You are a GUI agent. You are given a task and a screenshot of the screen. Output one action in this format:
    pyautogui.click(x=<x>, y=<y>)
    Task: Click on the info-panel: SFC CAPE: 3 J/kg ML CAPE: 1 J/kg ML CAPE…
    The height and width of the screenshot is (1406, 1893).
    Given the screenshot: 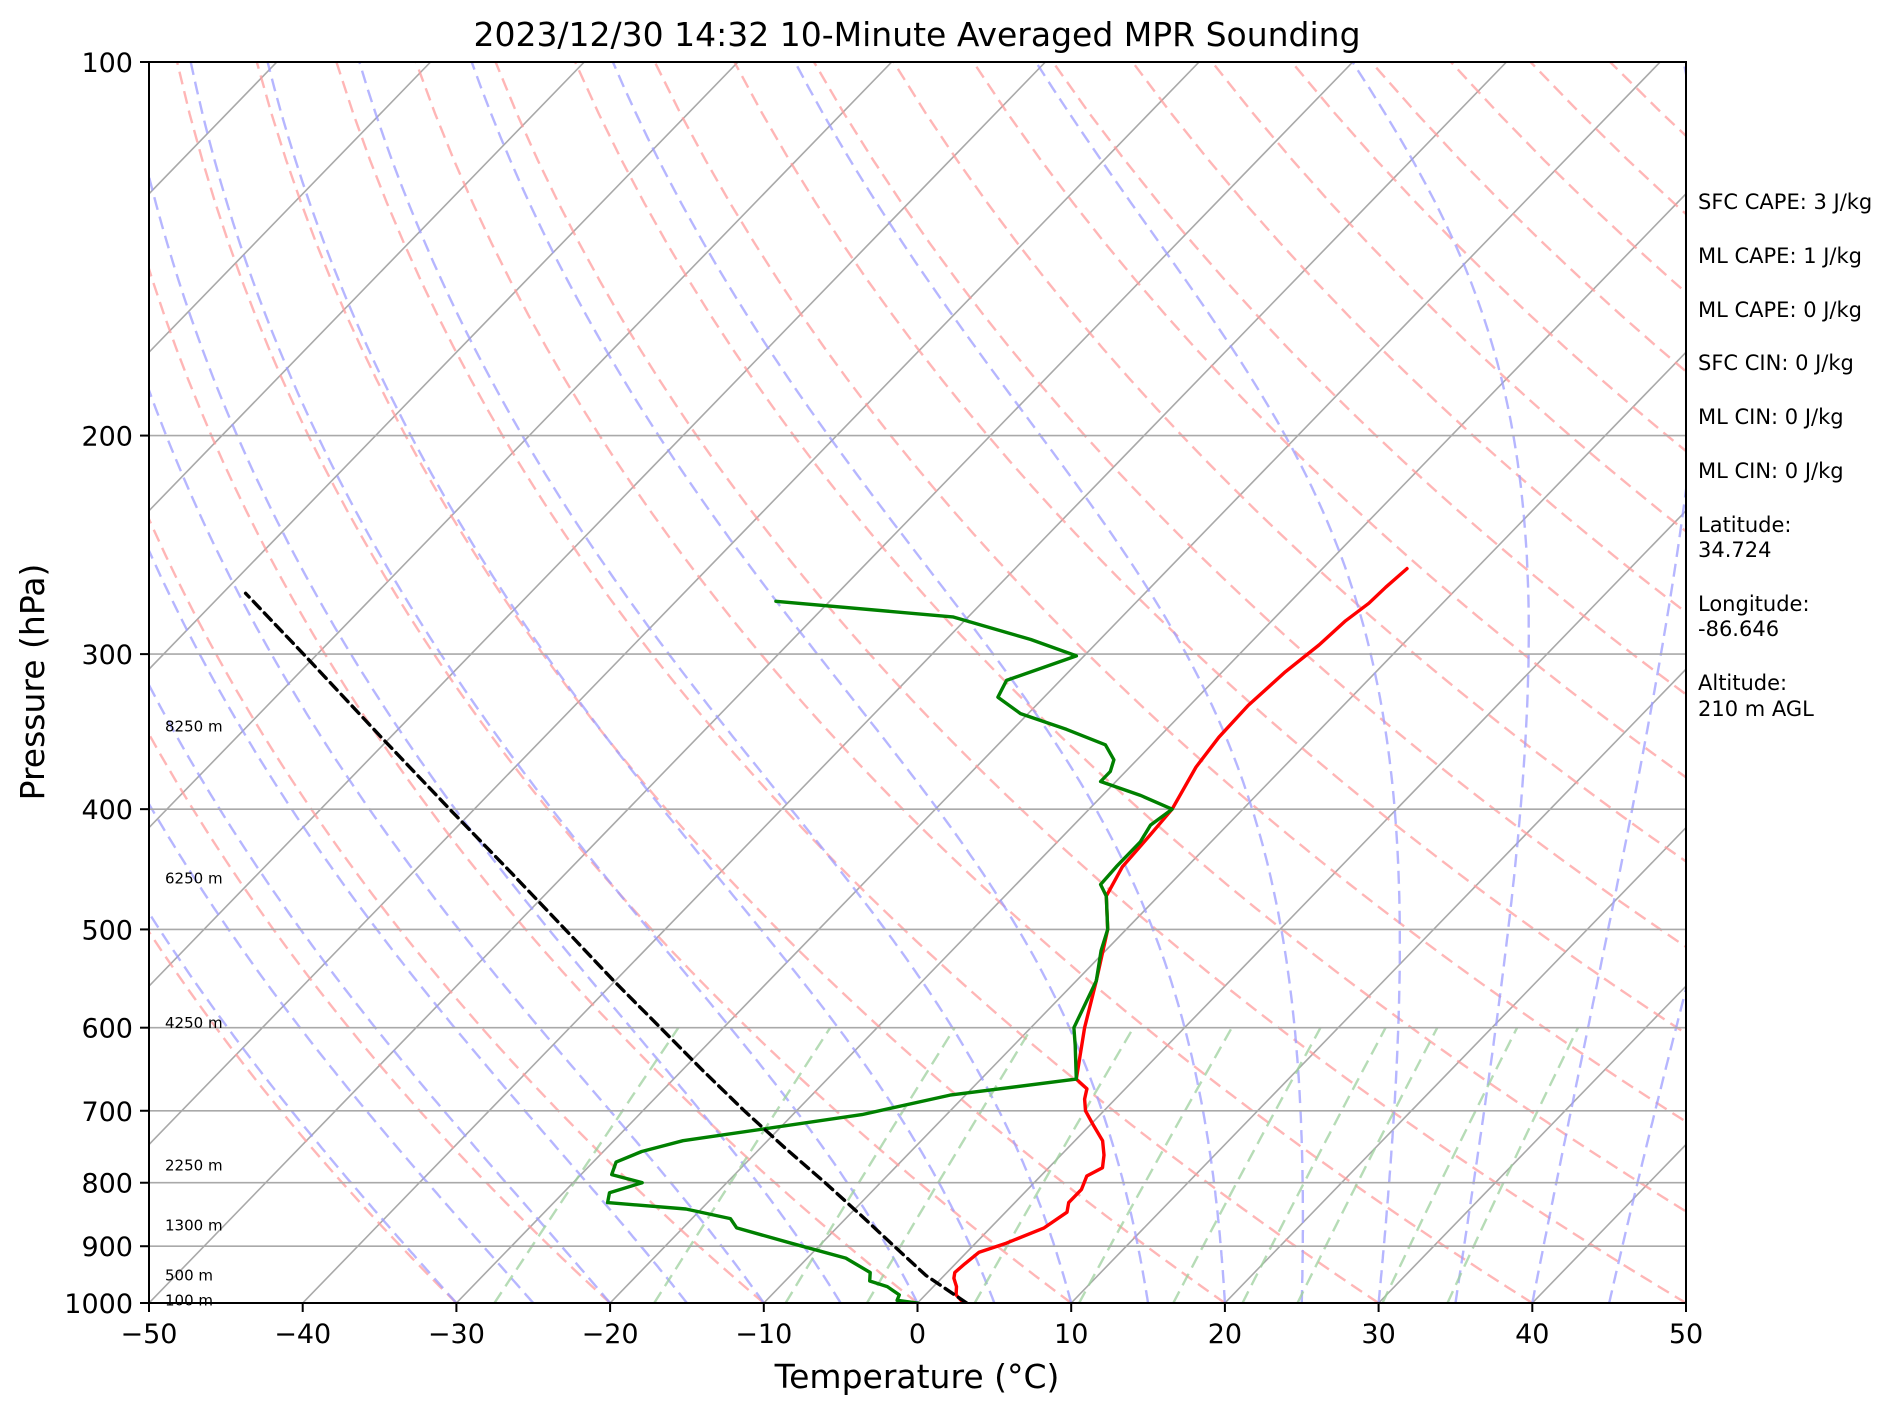 What is the action you would take?
    pyautogui.click(x=1785, y=455)
    